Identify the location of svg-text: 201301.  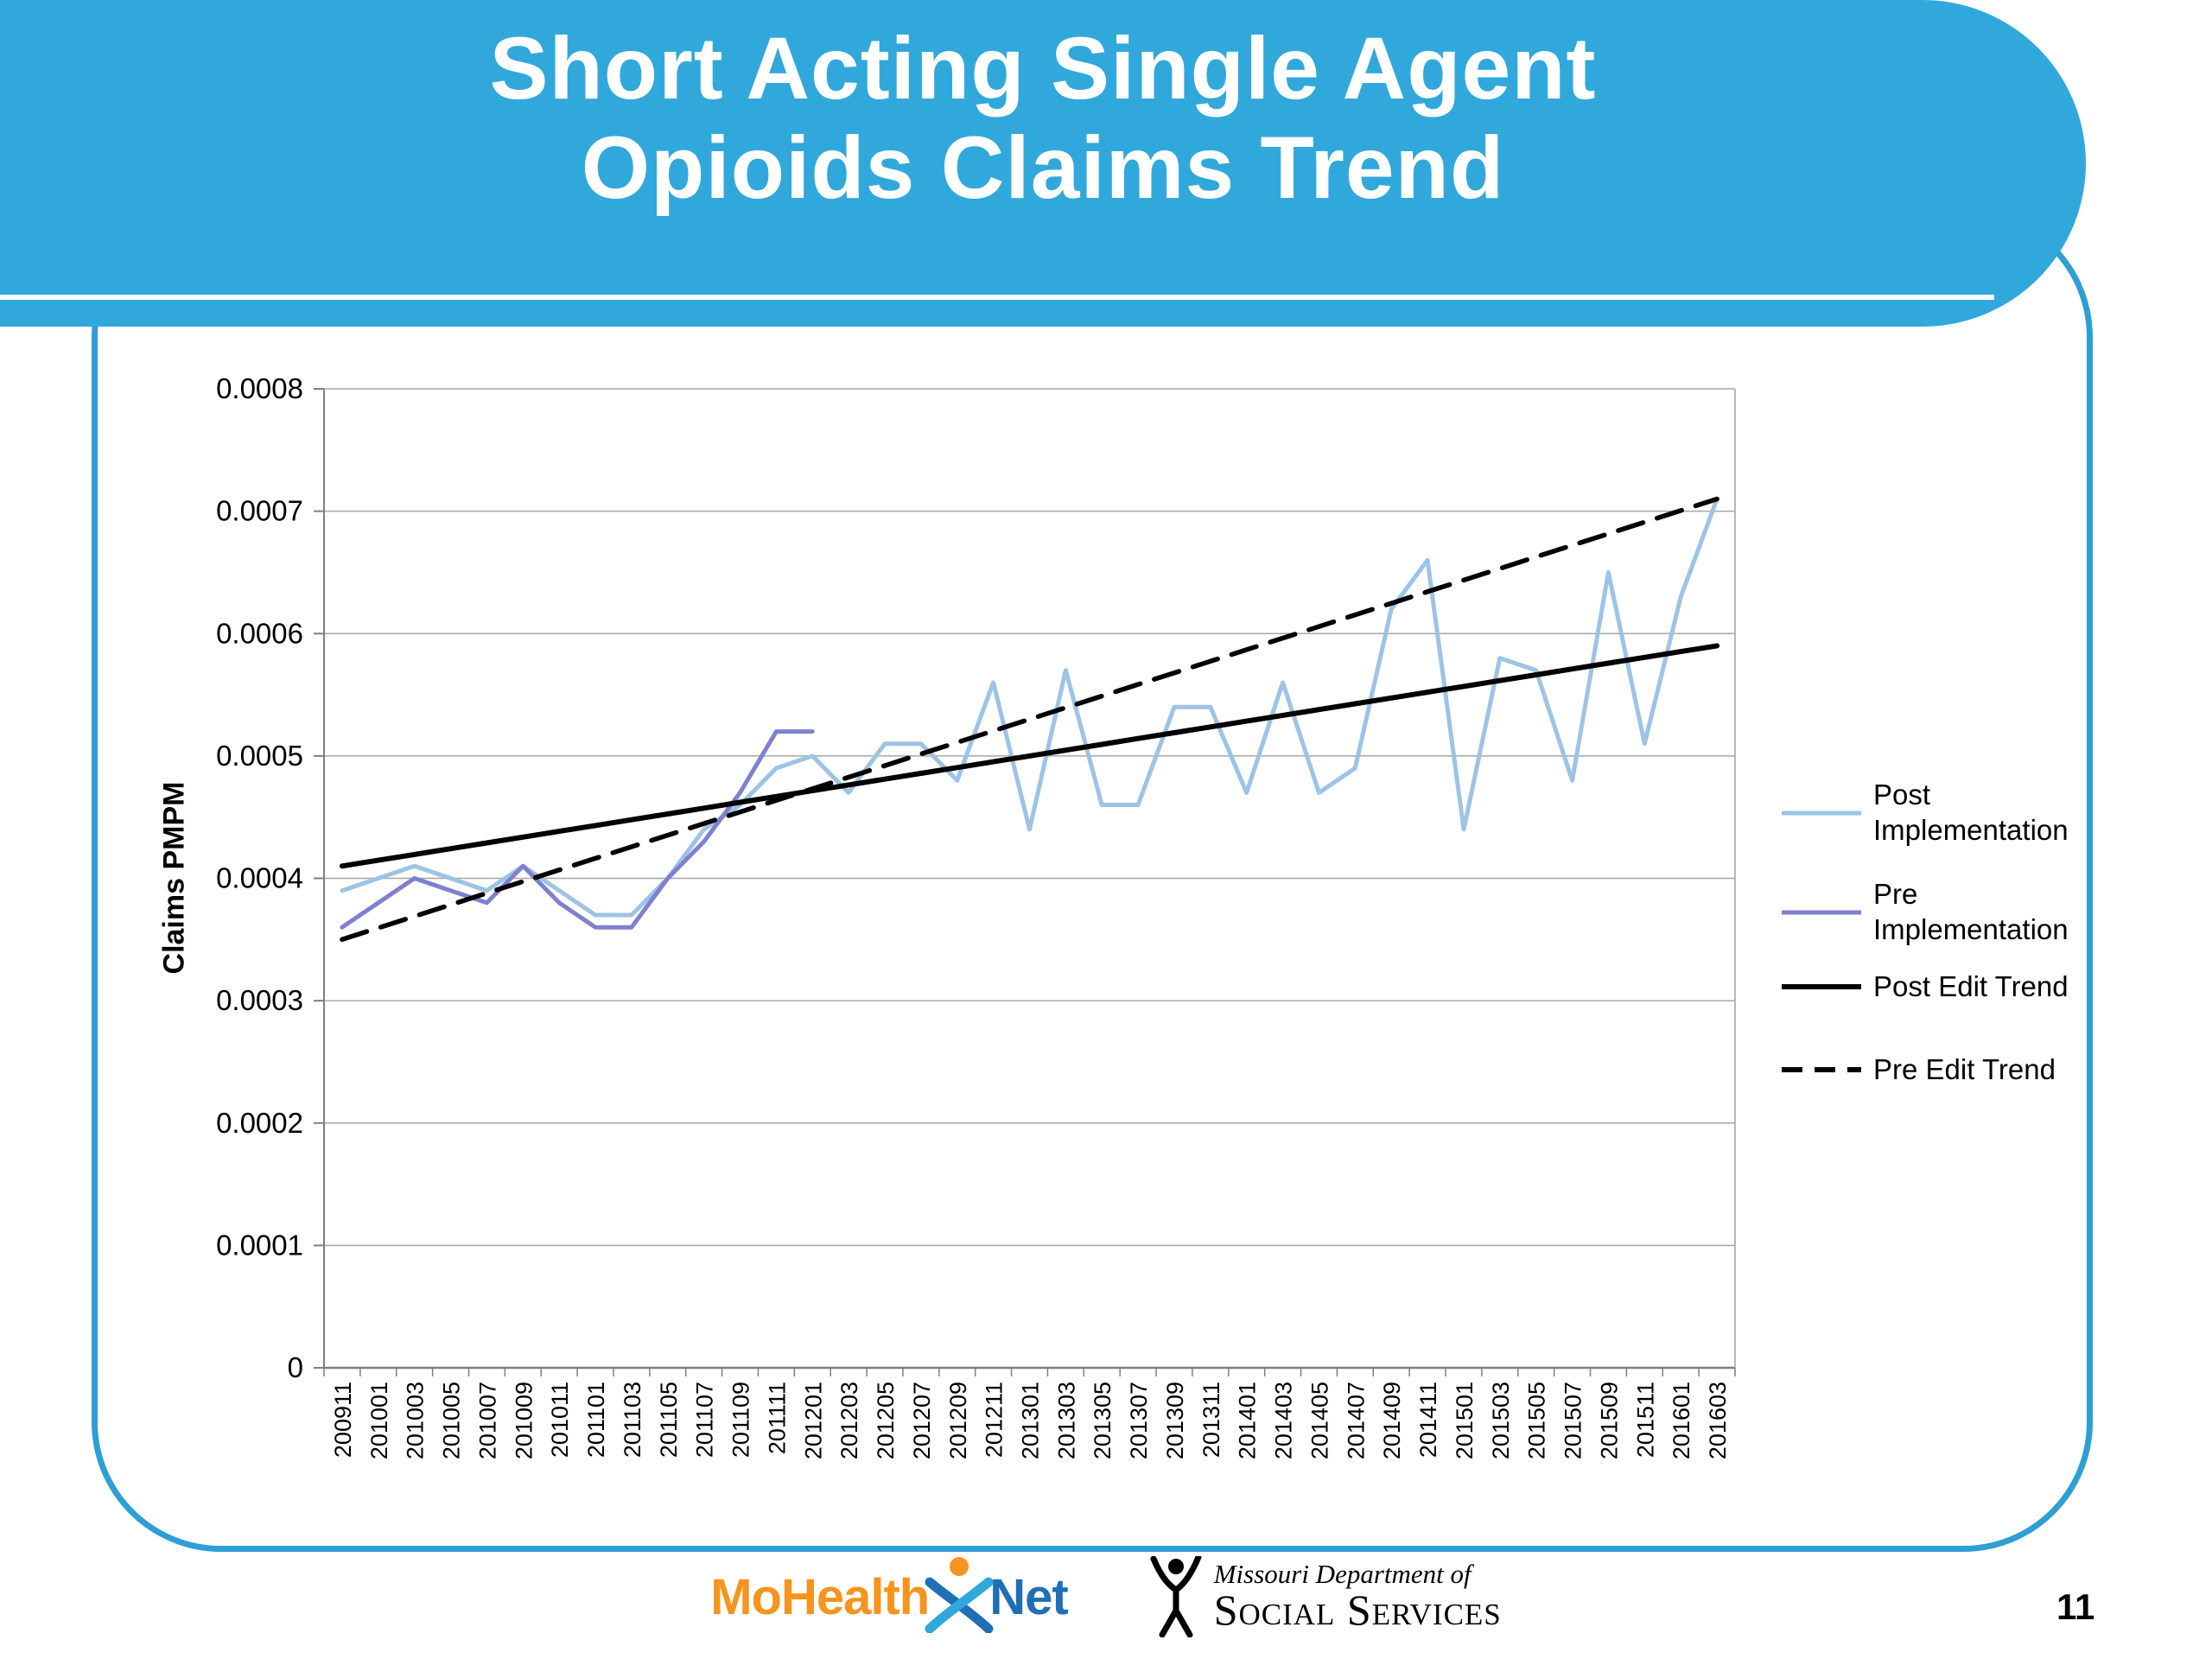
(1031, 1420).